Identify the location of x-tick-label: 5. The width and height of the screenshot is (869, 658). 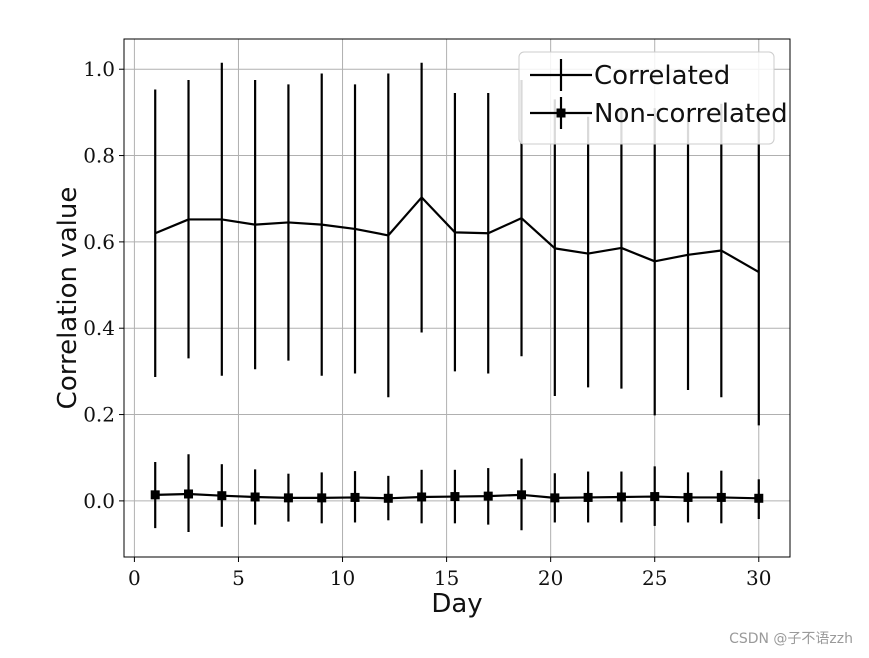
(238, 578).